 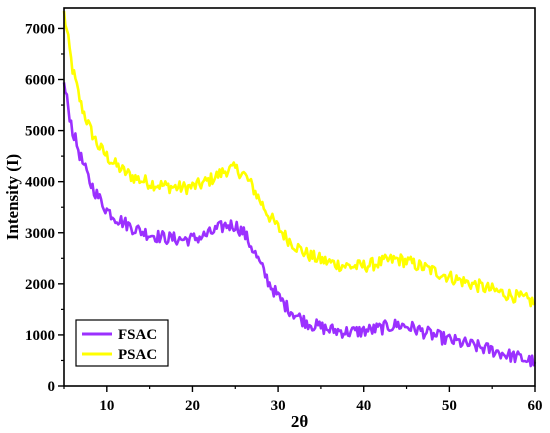 What do you see at coordinates (535, 406) in the screenshot?
I see `x-tick-label: 60` at bounding box center [535, 406].